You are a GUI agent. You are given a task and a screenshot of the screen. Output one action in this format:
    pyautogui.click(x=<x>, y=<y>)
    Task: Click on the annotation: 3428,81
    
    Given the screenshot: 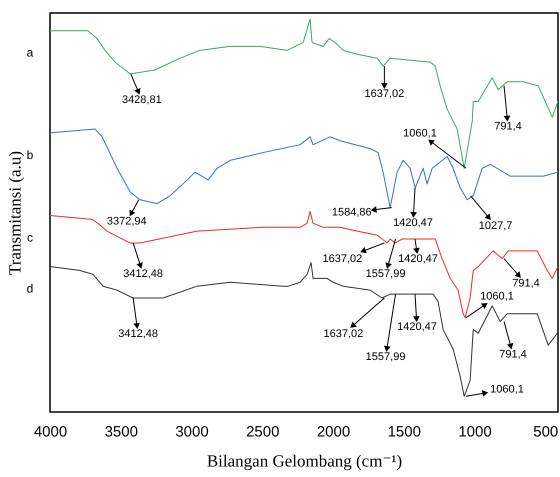 What is the action you would take?
    pyautogui.click(x=142, y=100)
    